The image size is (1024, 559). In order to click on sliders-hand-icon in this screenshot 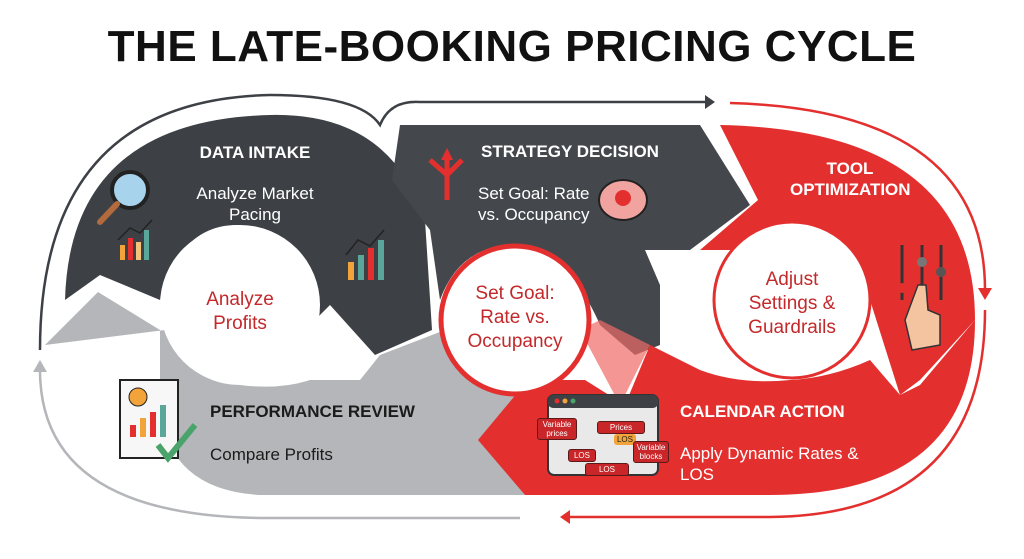, I will do `click(921, 298)`.